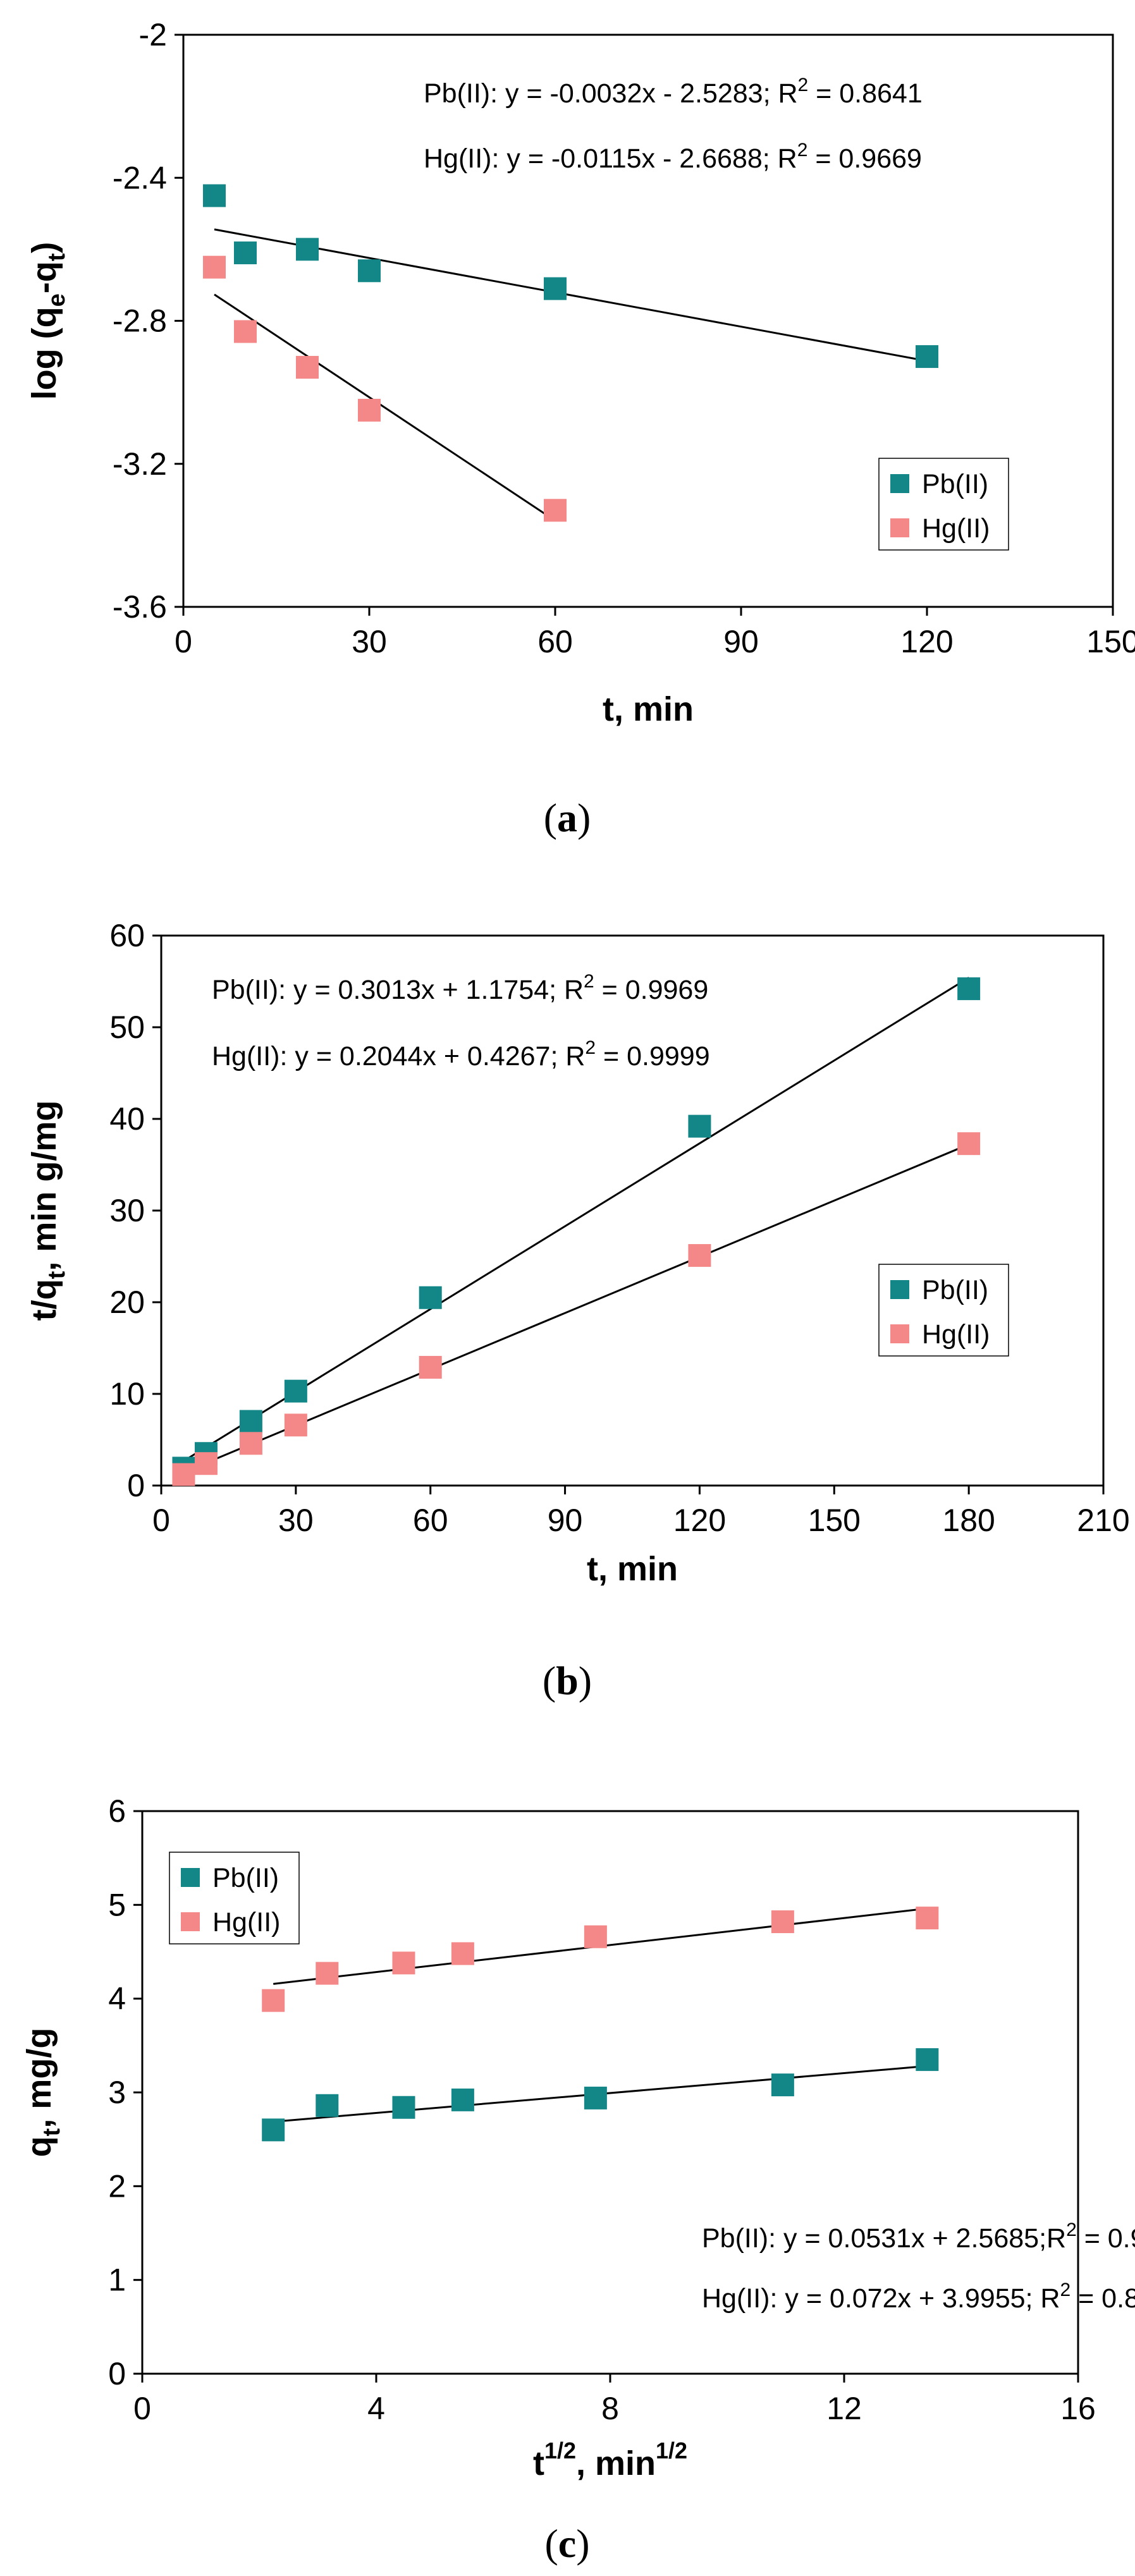 The height and width of the screenshot is (2576, 1135). What do you see at coordinates (127, 1119) in the screenshot?
I see `y-tick-label: 40` at bounding box center [127, 1119].